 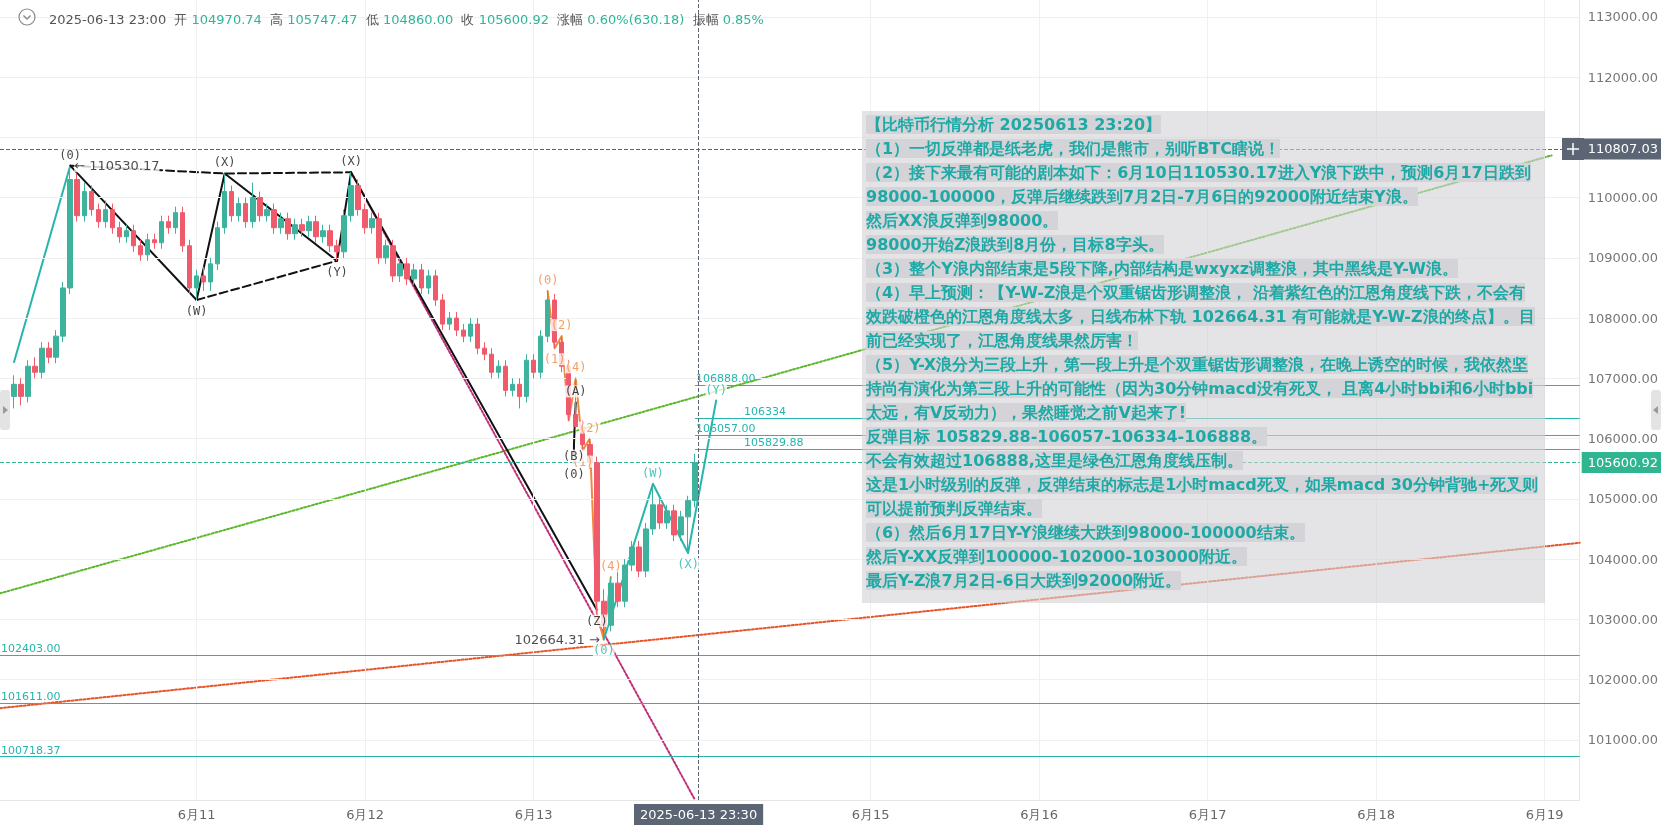 What do you see at coordinates (1623, 17) in the screenshot?
I see `y-tick-label: 113000.00` at bounding box center [1623, 17].